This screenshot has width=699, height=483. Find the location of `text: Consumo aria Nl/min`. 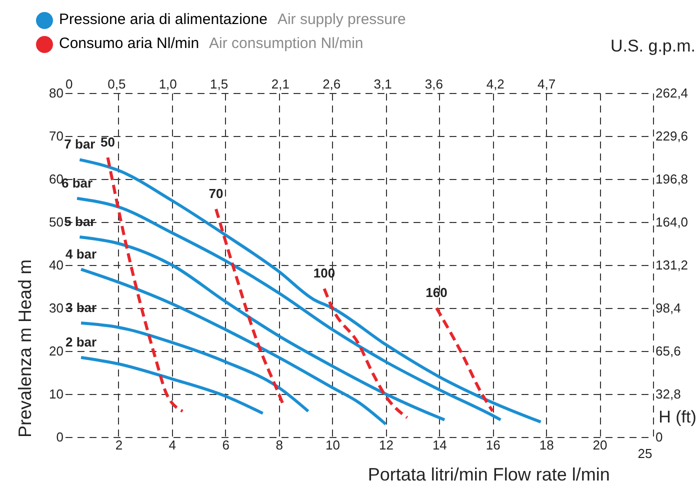

text: Consumo aria Nl/min is located at coordinates (129, 44).